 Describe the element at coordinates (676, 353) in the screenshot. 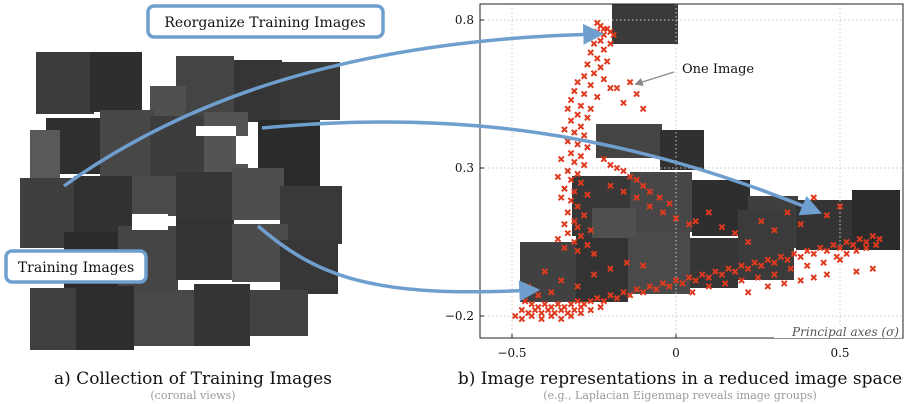

I see `x-tick-label: 0` at that location.